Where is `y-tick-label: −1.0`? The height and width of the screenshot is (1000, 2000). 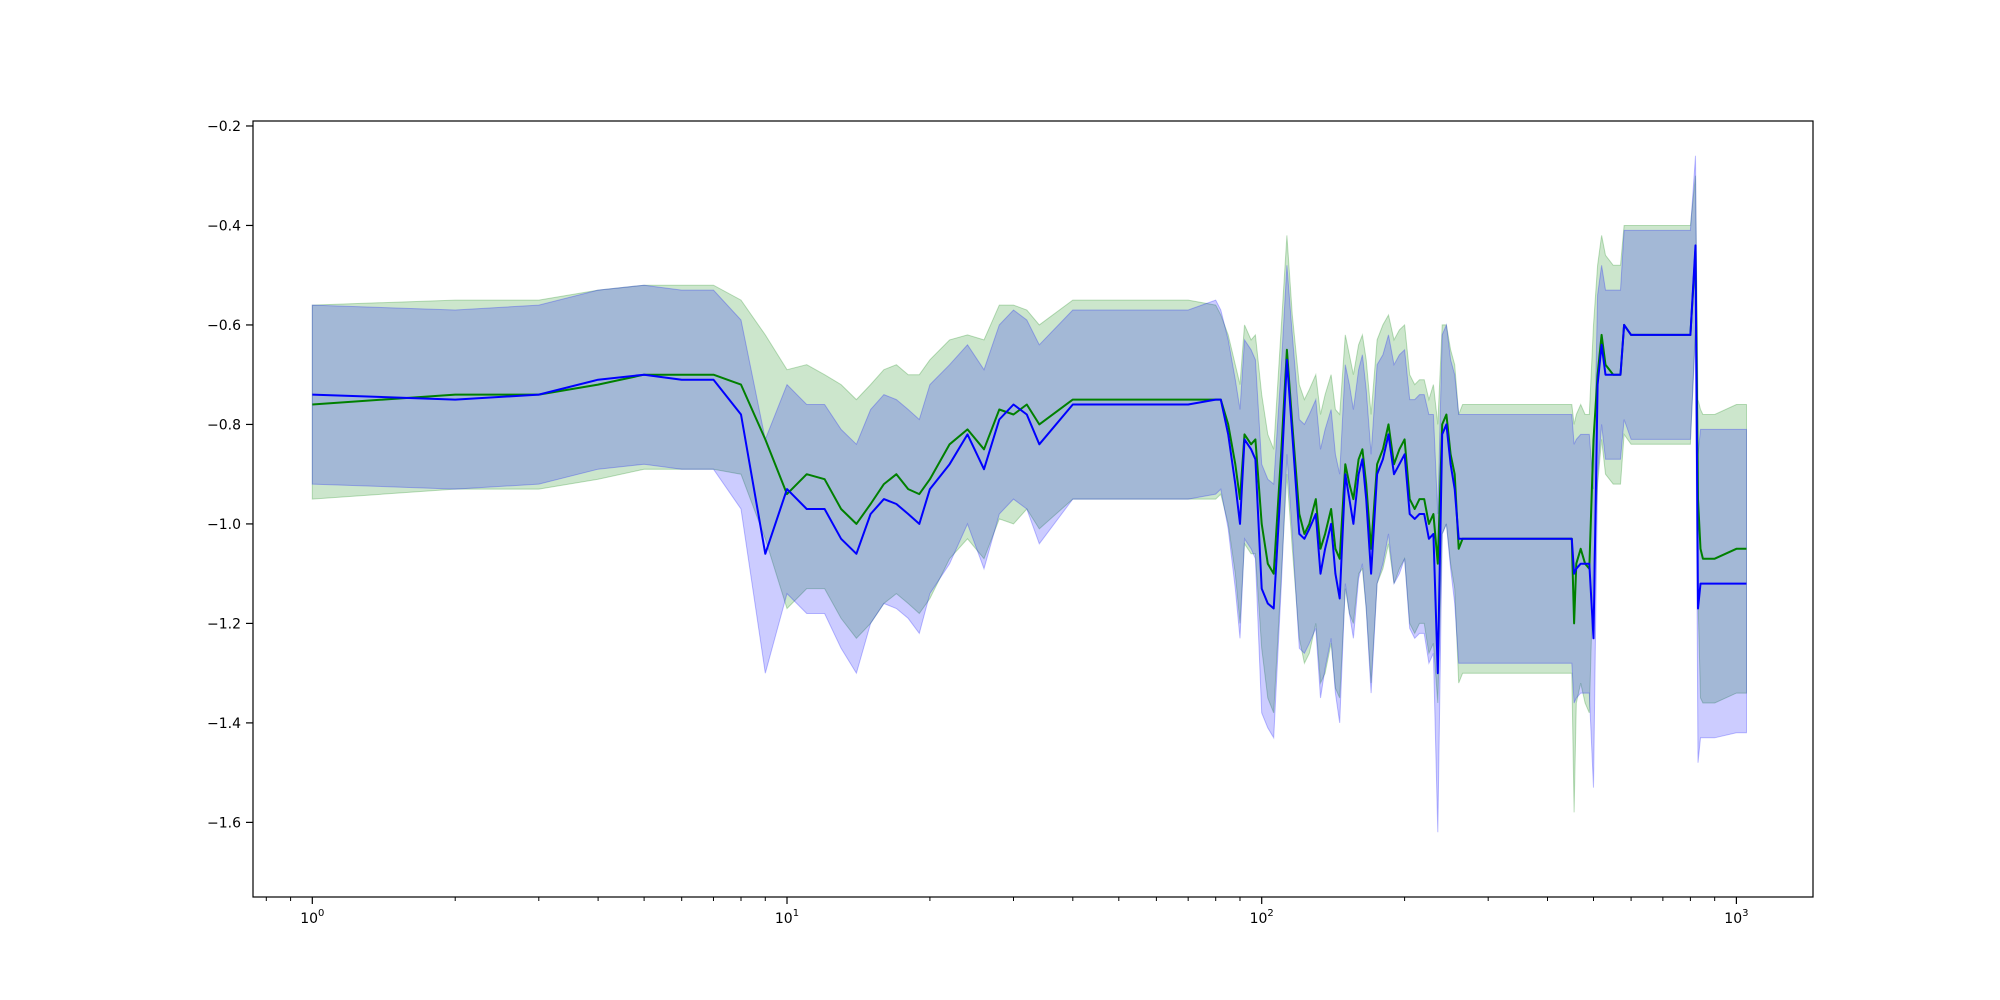 y-tick-label: −1.0 is located at coordinates (224, 525).